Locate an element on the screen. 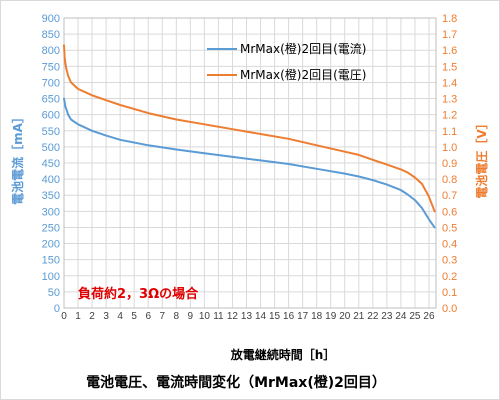  y-left-tick-label: 100 is located at coordinates (51, 277).